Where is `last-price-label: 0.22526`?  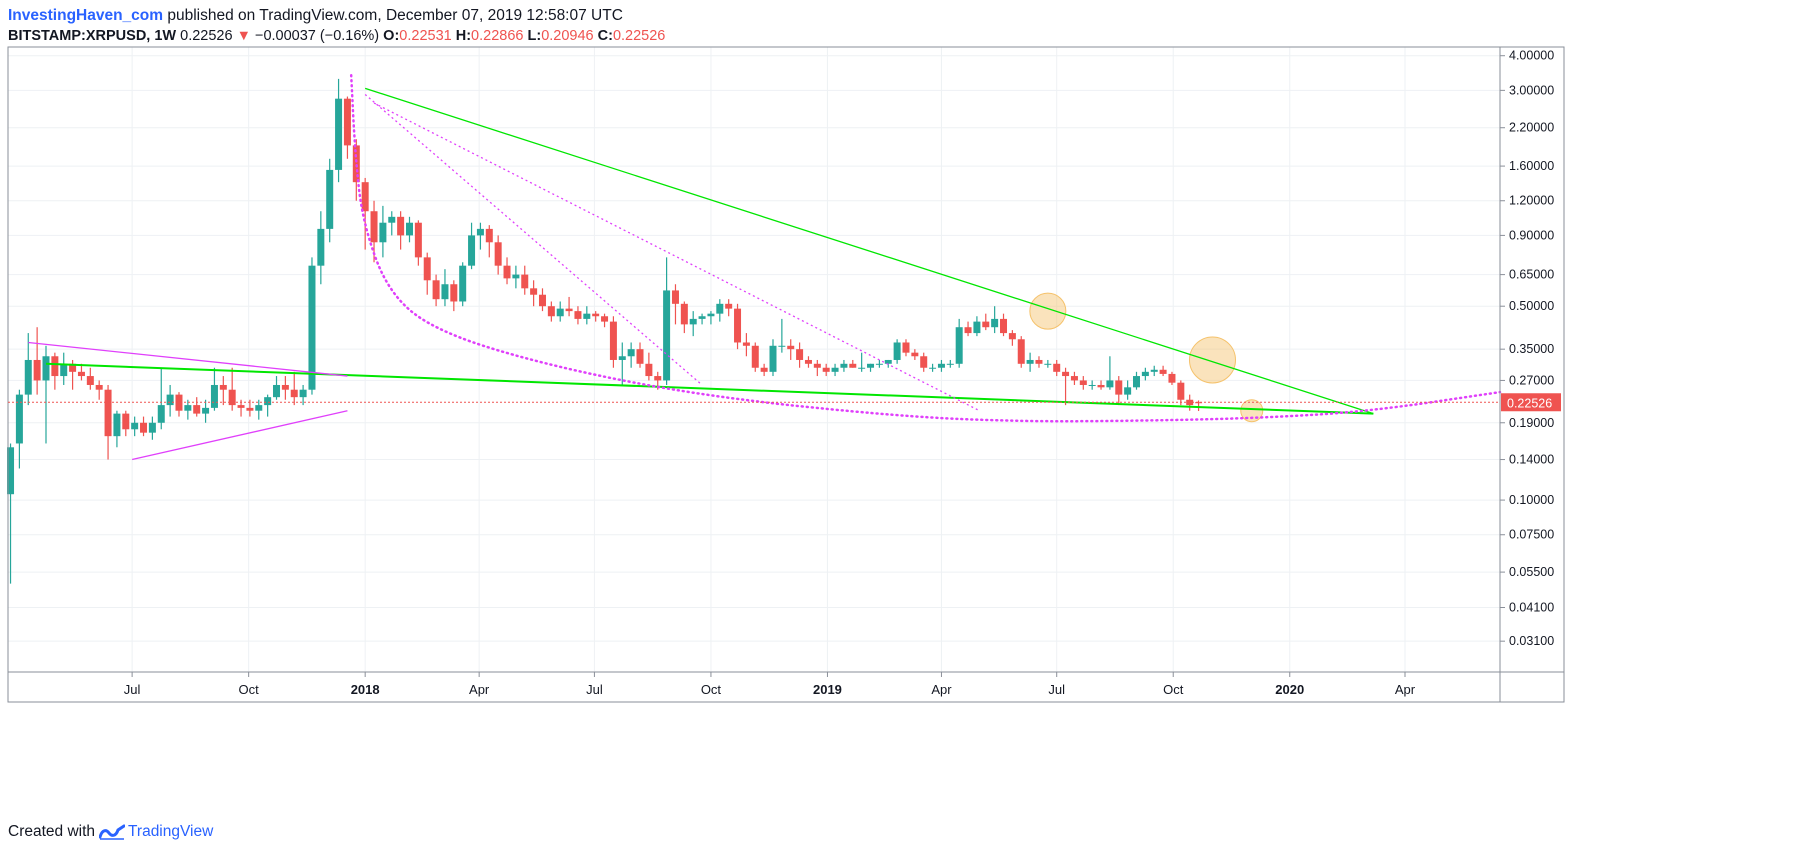 last-price-label: 0.22526 is located at coordinates (1529, 403).